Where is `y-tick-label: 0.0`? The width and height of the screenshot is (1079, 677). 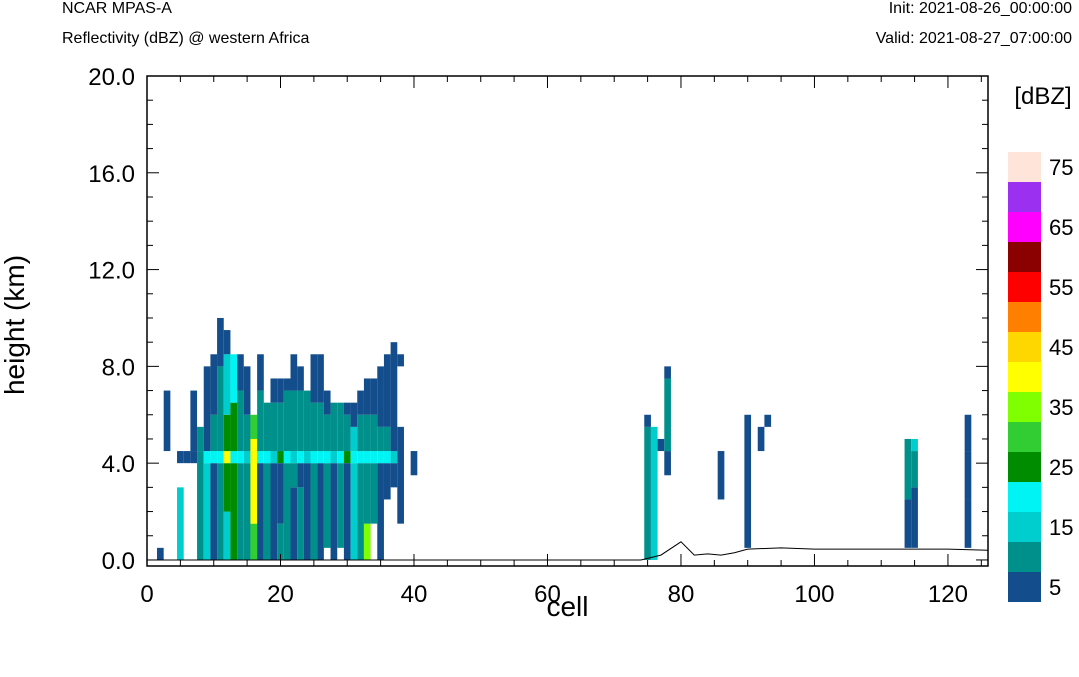 y-tick-label: 0.0 is located at coordinates (118, 561).